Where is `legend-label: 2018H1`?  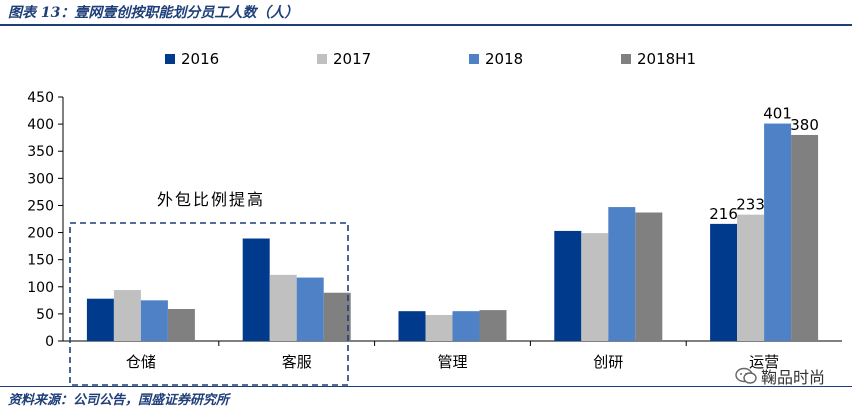 legend-label: 2018H1 is located at coordinates (666, 59).